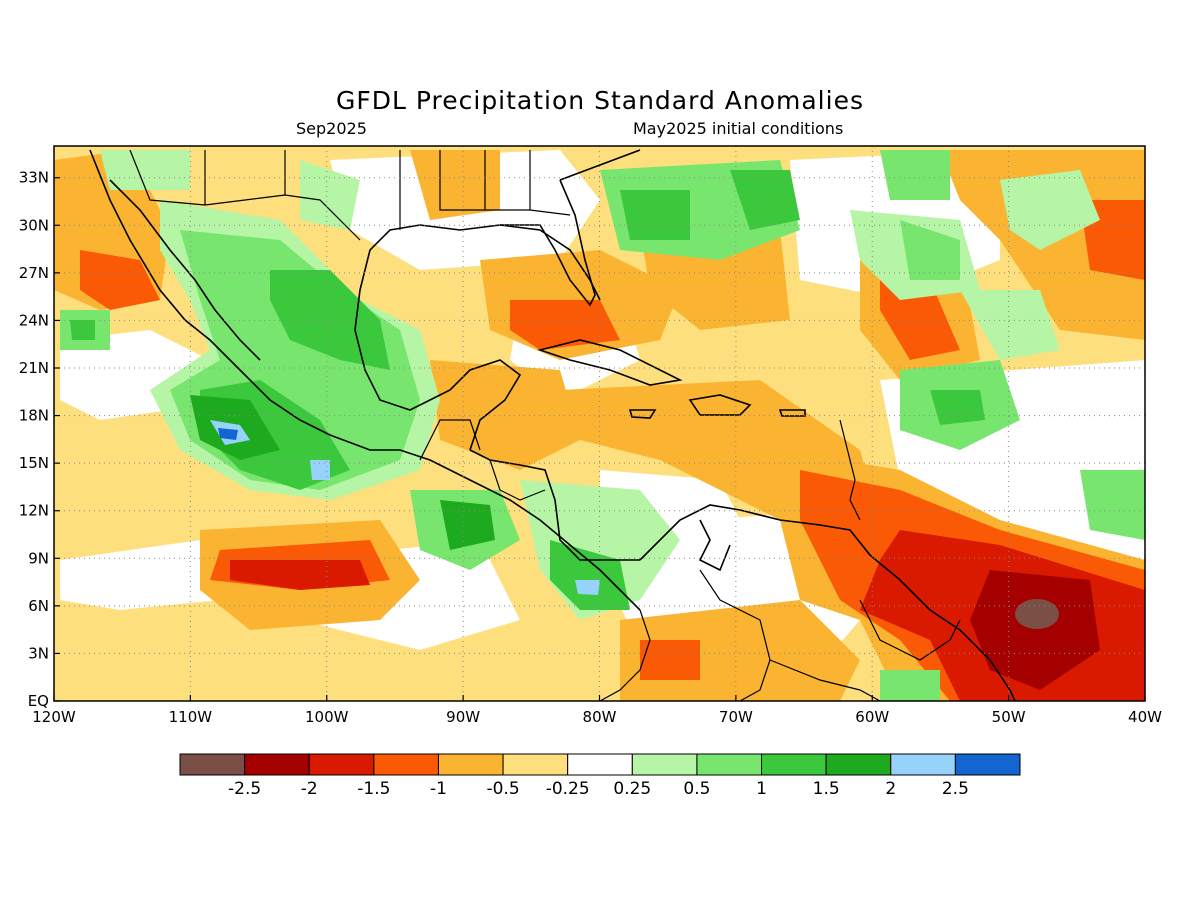 This screenshot has height=900, width=1200. I want to click on colorbar-label: -2, so click(309, 789).